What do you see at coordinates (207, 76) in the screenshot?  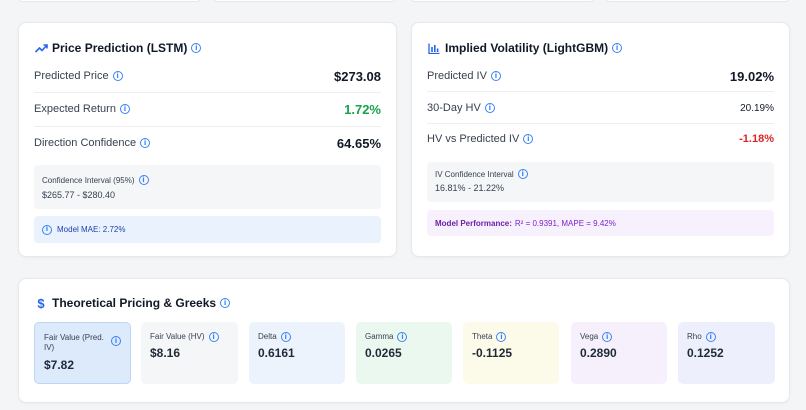 I see `predicted-price-row: Predicted Price i $273.08` at bounding box center [207, 76].